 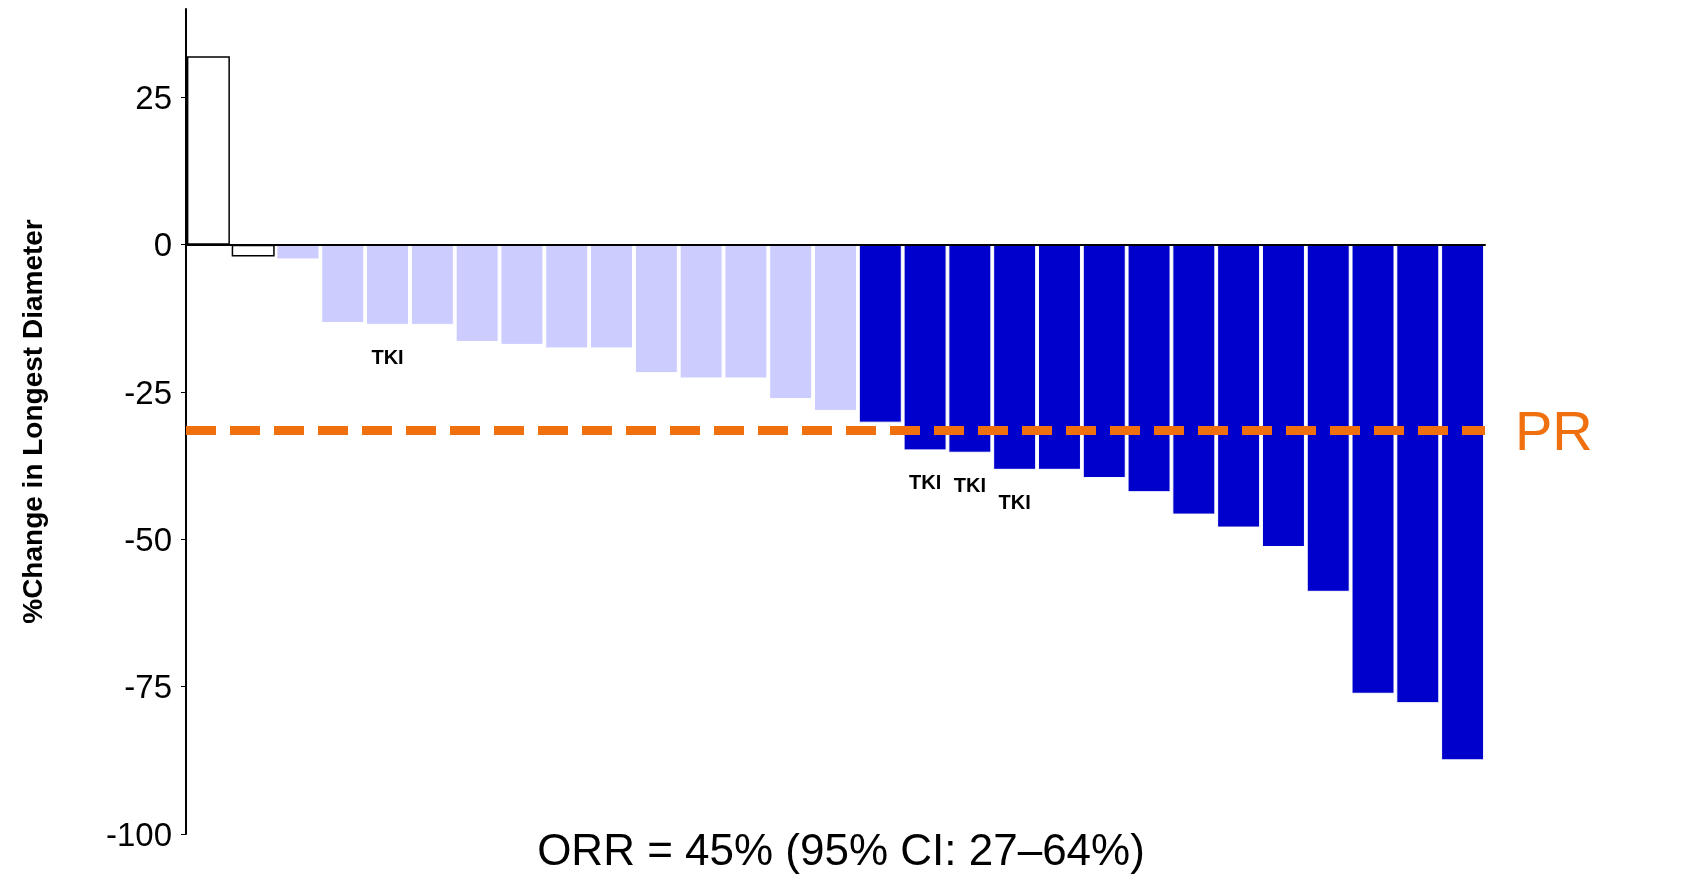 What do you see at coordinates (841, 849) in the screenshot?
I see `annotation: ORR = 45% (95% CI: 27–64%)` at bounding box center [841, 849].